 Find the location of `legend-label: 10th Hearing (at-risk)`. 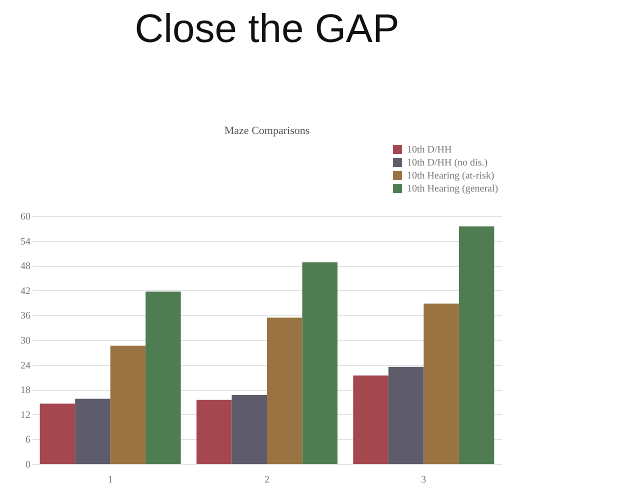

legend-label: 10th Hearing (at-risk) is located at coordinates (450, 176).